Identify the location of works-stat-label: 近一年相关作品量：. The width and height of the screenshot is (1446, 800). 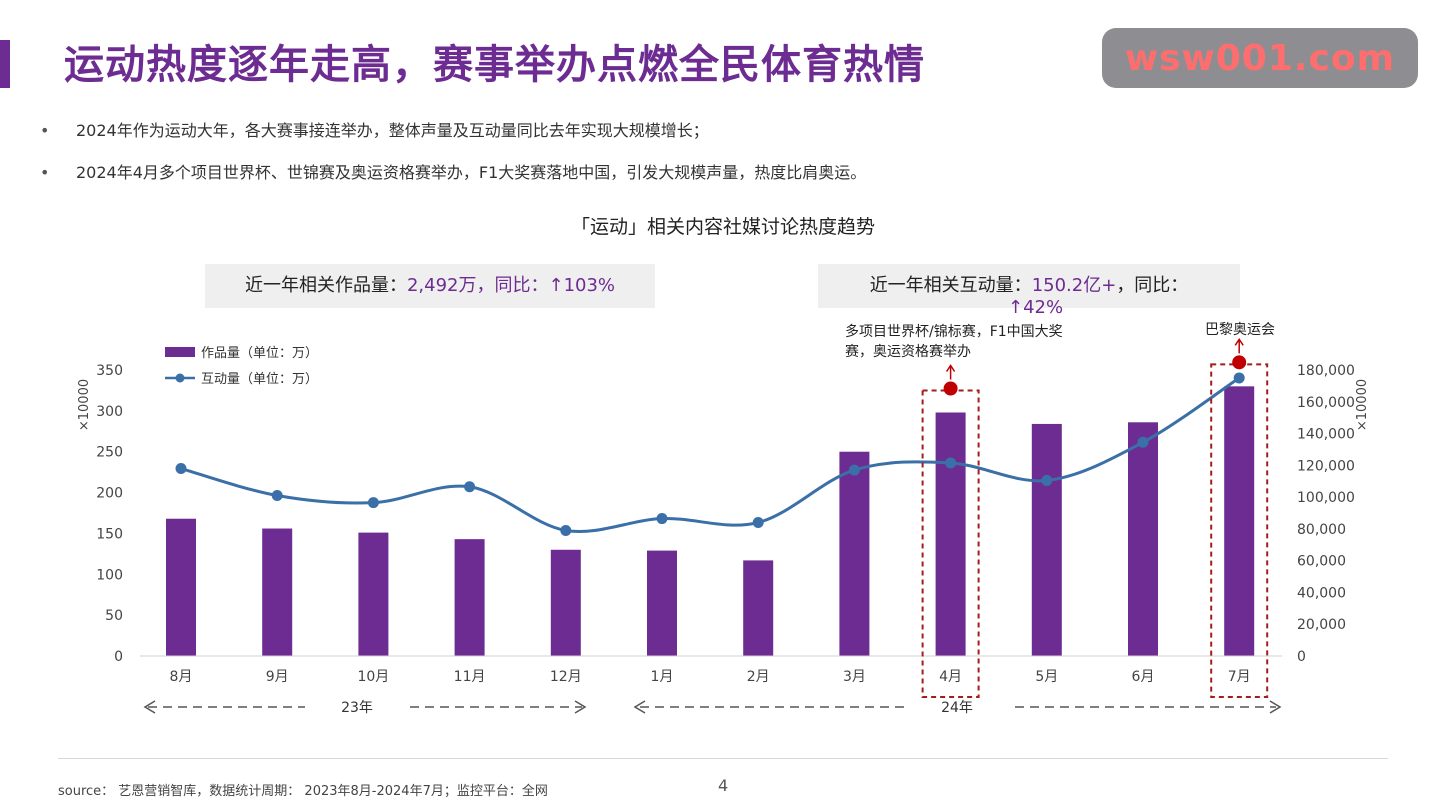
(325, 285).